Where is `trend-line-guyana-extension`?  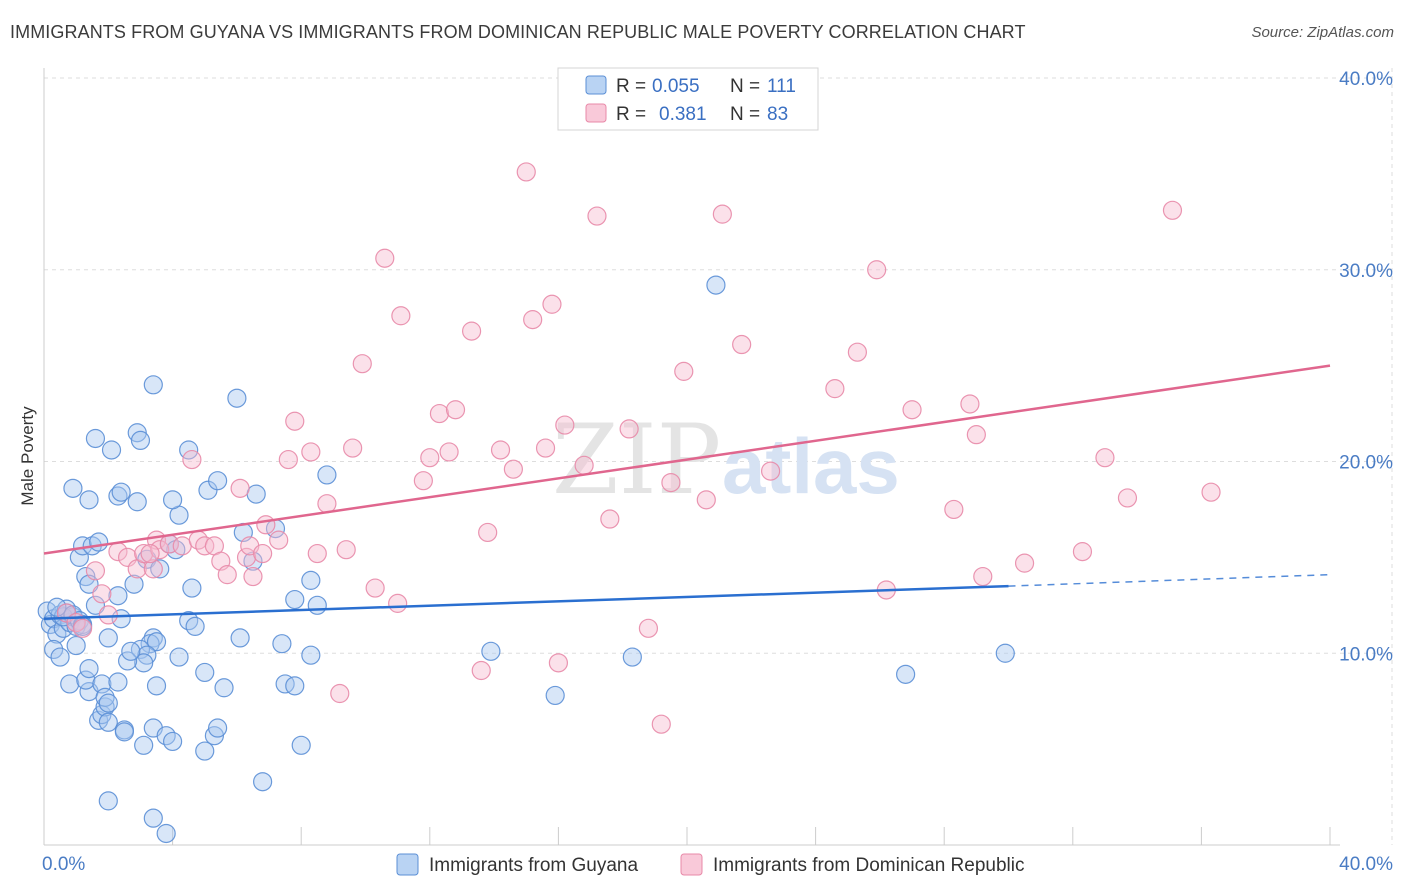 trend-line-guyana-extension is located at coordinates (1169, 580).